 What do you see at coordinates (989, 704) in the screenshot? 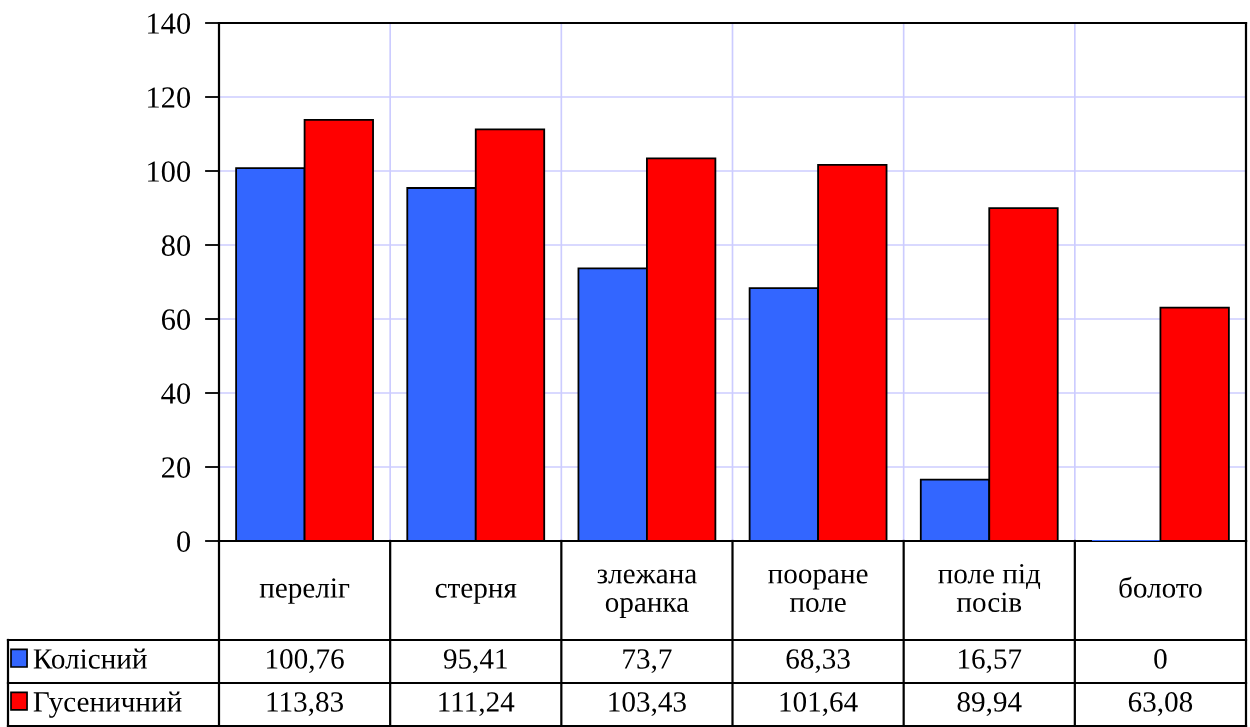
I see `data-label: 89,94` at bounding box center [989, 704].